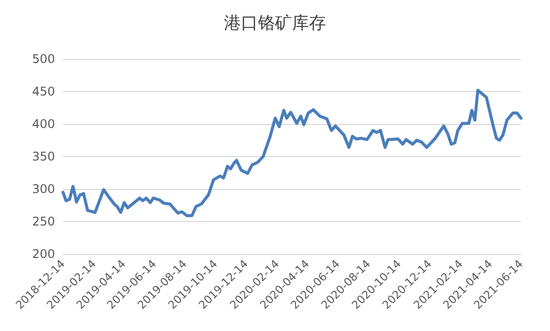 Image resolution: width=550 pixels, height=331 pixels. What do you see at coordinates (43, 124) in the screenshot?
I see `y-tick-label: 400` at bounding box center [43, 124].